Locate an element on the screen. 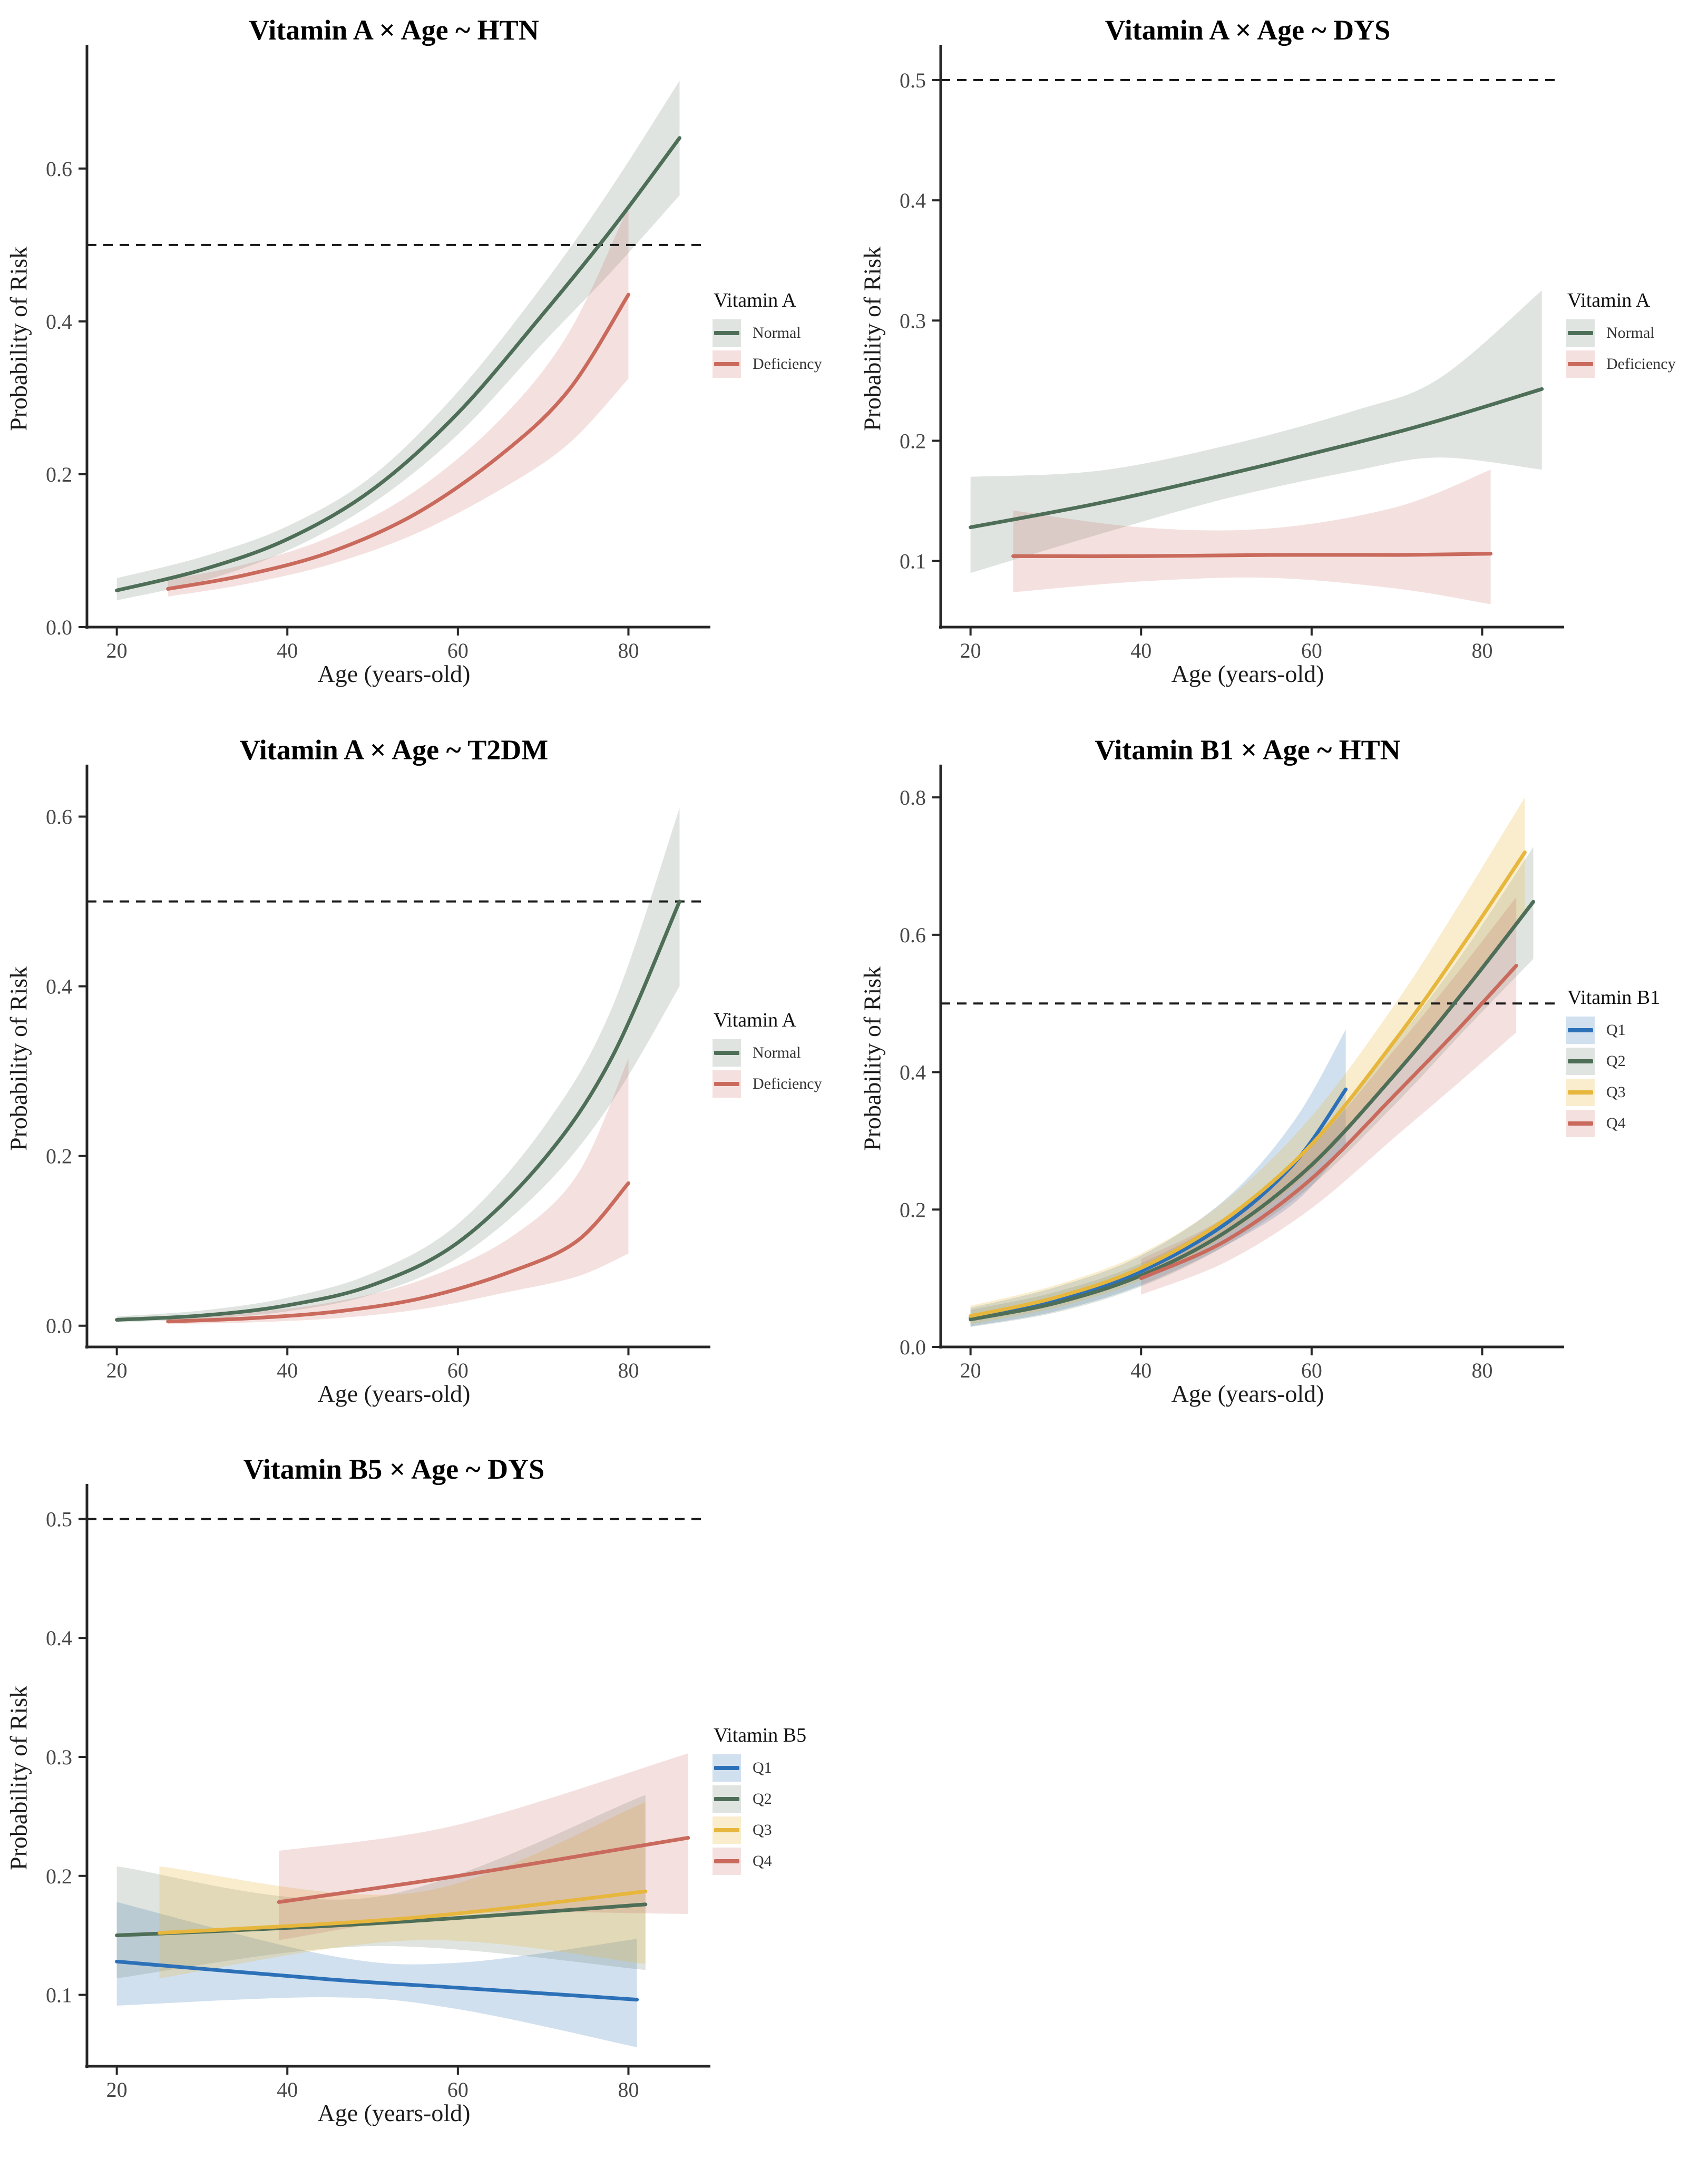  chart-title: Vitamin B5 × Age ~ DYS is located at coordinates (394, 1469).